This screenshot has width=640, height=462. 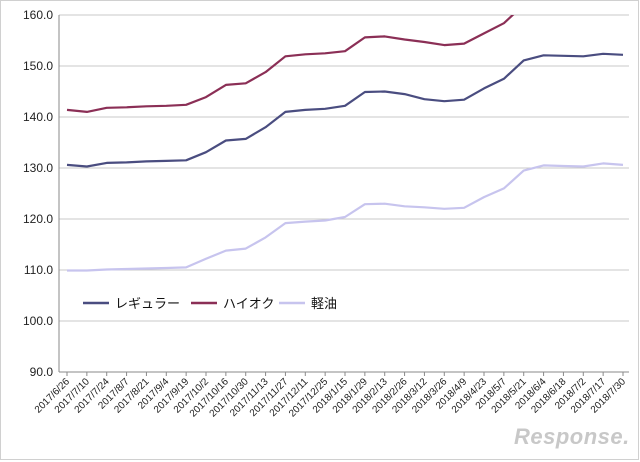 What do you see at coordinates (324, 303) in the screenshot?
I see `legend-label: 軽油` at bounding box center [324, 303].